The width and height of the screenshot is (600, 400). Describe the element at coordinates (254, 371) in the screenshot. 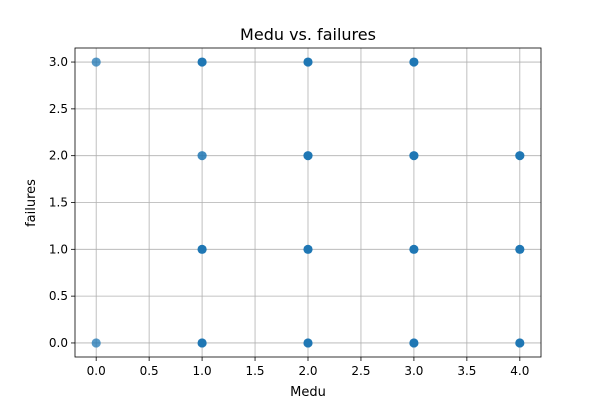

I see `x-tick-label: 1.5` at that location.